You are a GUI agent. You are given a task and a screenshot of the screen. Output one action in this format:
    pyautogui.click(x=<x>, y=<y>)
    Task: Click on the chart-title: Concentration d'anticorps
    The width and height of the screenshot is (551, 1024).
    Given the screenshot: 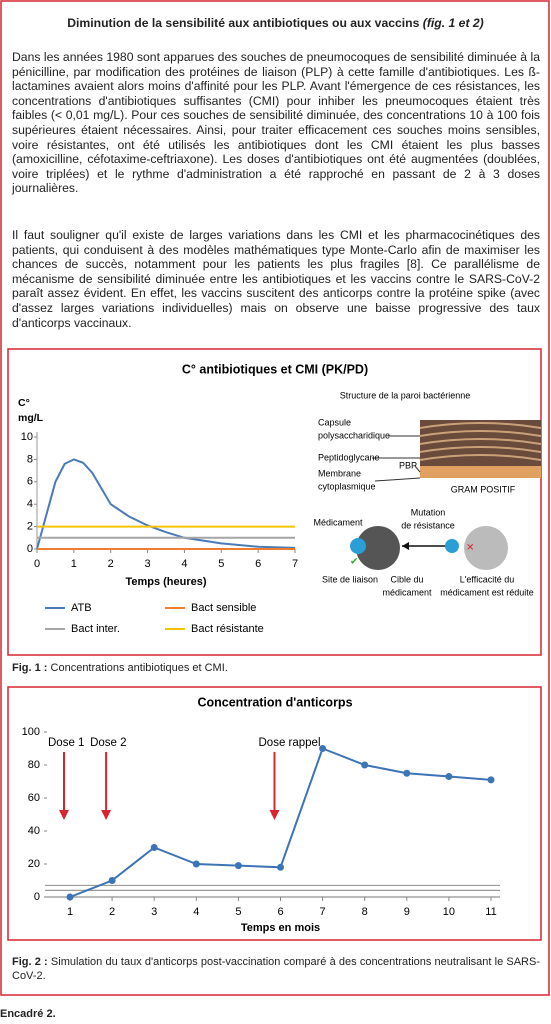 What is the action you would take?
    pyautogui.click(x=274, y=702)
    